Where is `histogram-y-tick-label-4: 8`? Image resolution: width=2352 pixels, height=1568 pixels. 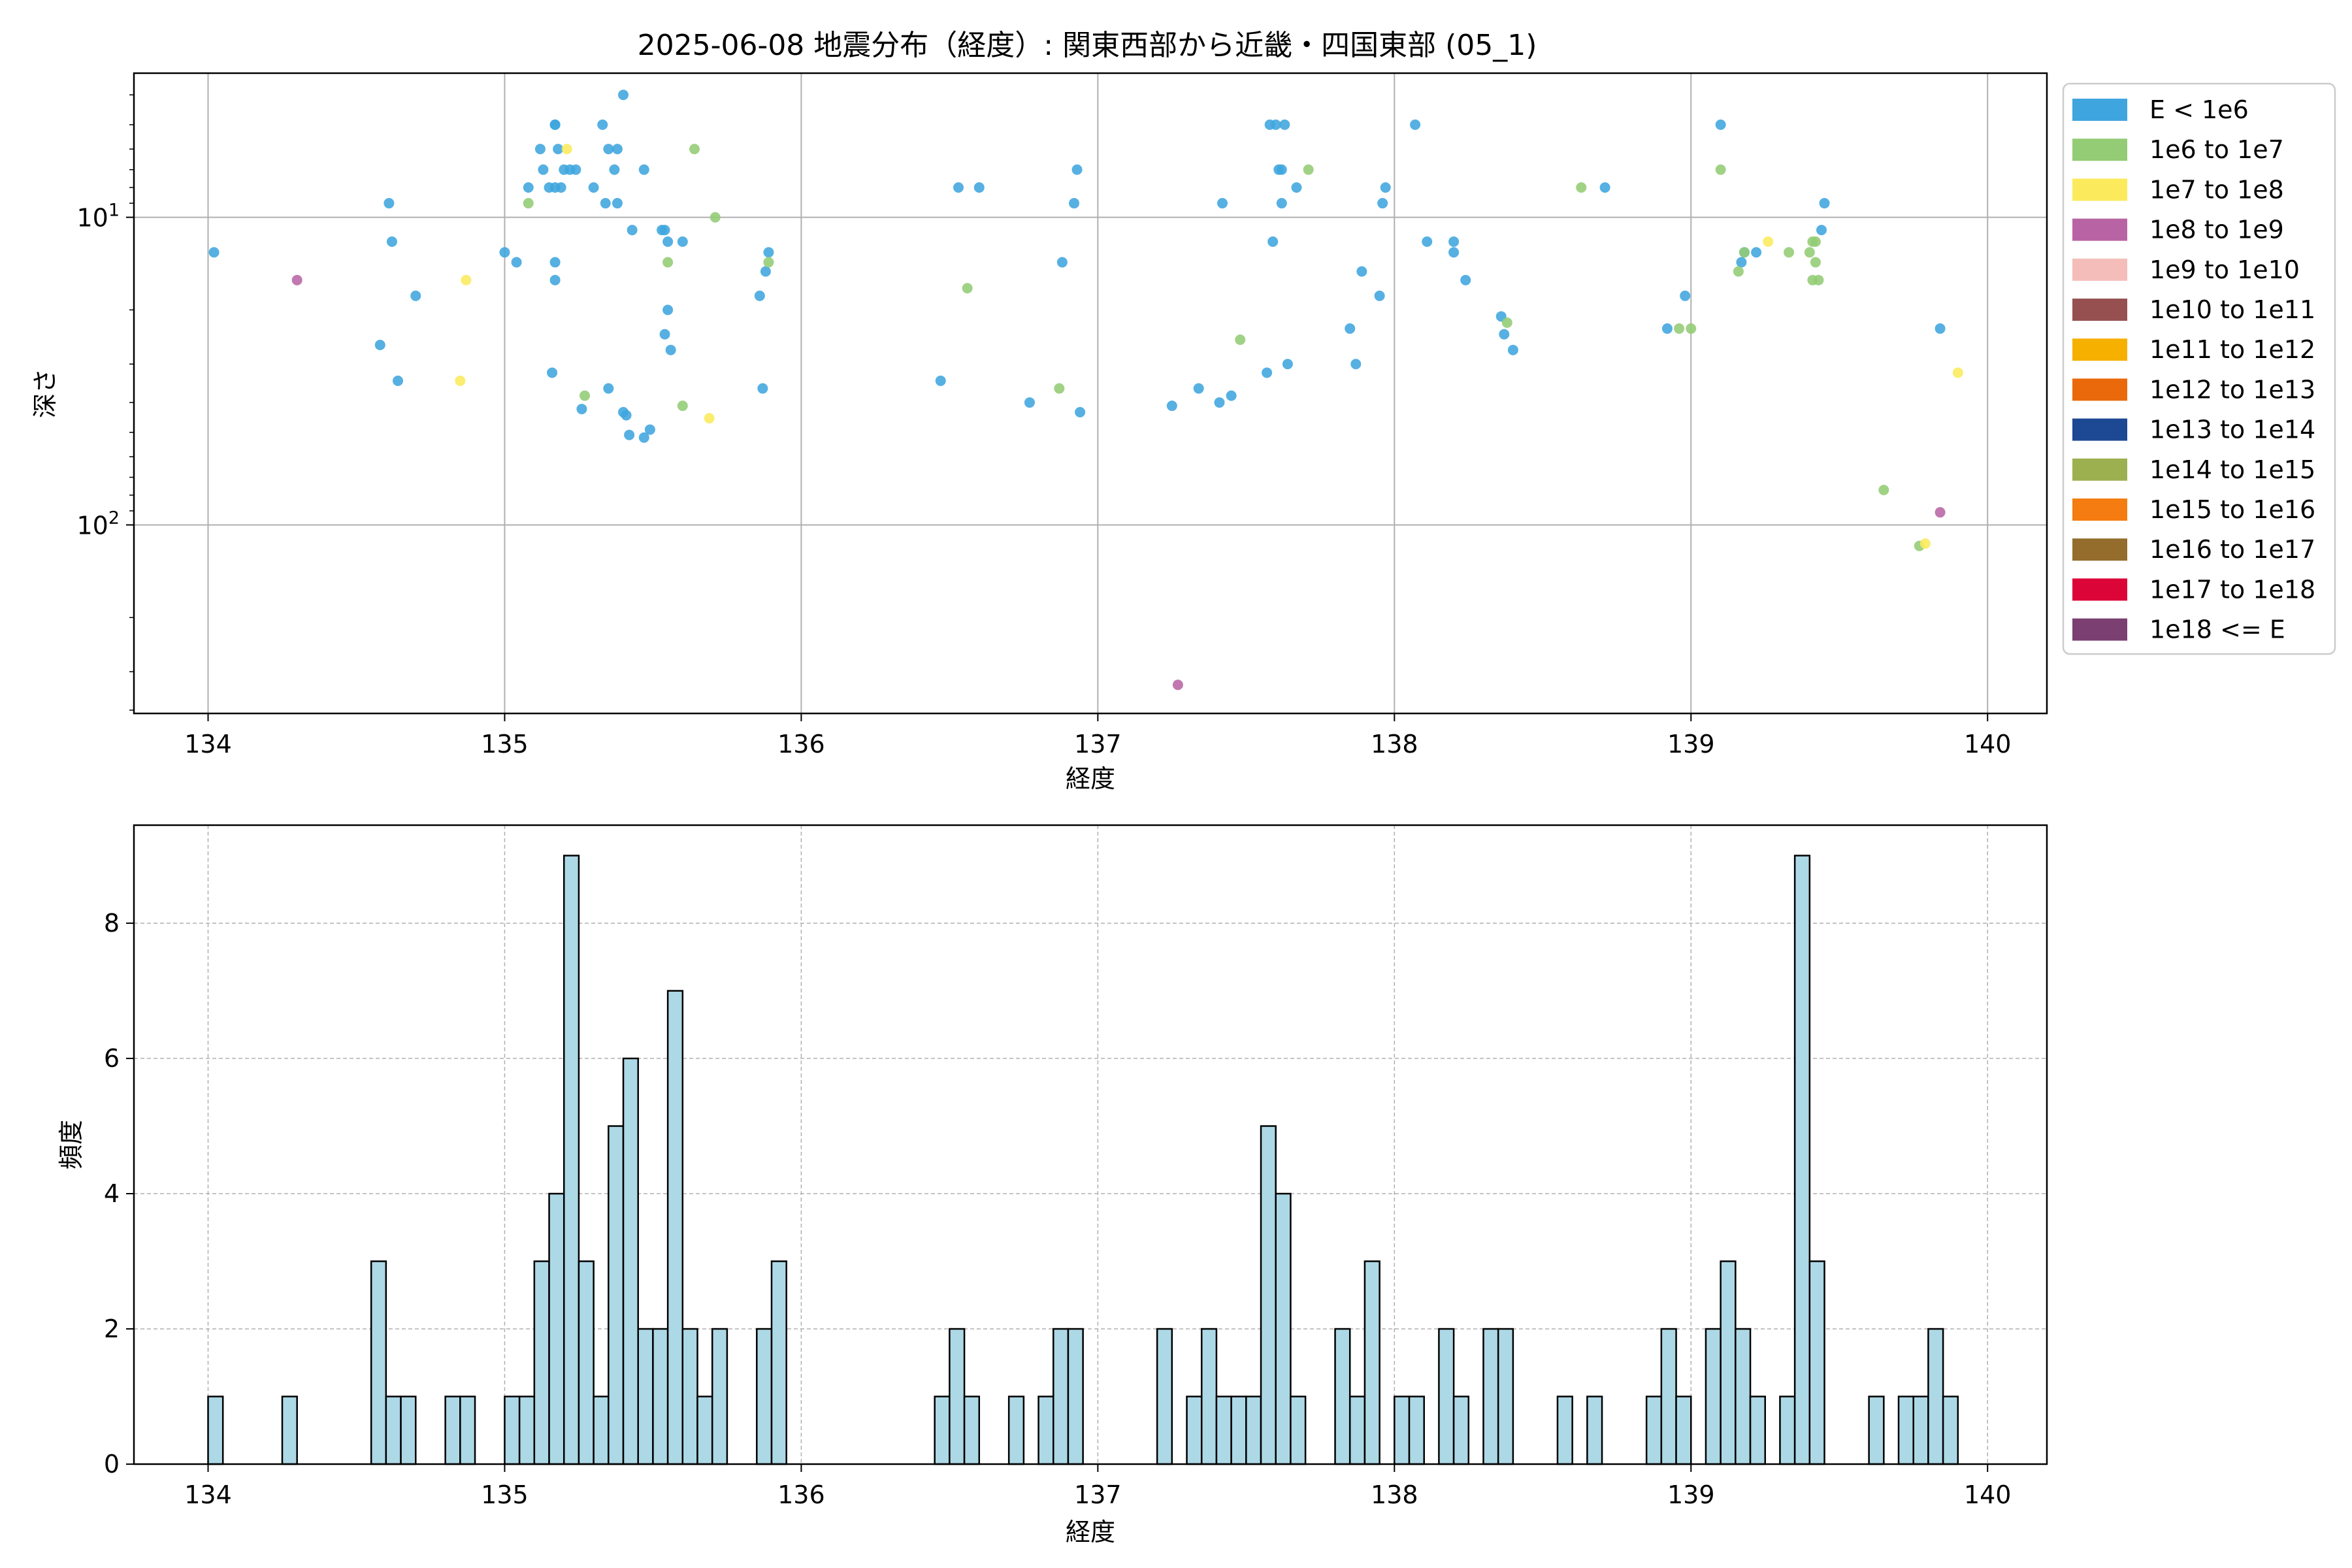
histogram-y-tick-label-4: 8 is located at coordinates (112, 923).